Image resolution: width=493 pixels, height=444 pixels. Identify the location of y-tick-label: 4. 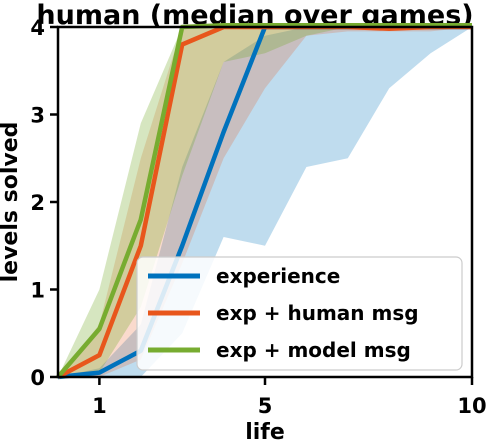
(37, 28).